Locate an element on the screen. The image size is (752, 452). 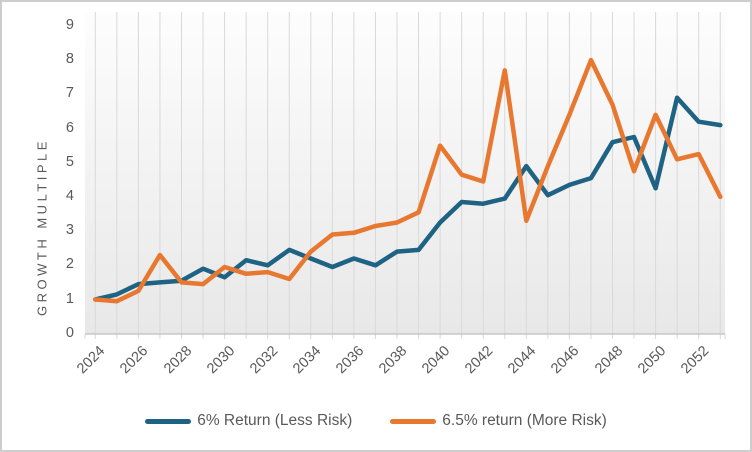
y-tick-label: 9 is located at coordinates (69, 24).